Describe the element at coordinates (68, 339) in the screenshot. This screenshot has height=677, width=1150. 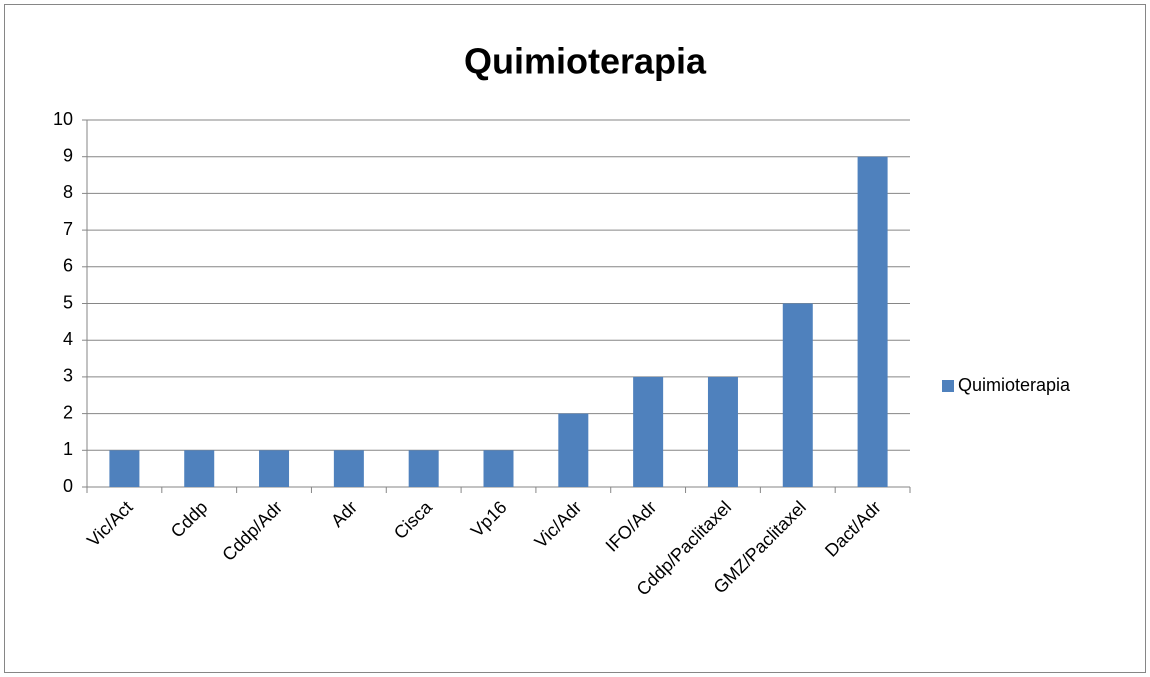
I see `y-tick-label: 4` at that location.